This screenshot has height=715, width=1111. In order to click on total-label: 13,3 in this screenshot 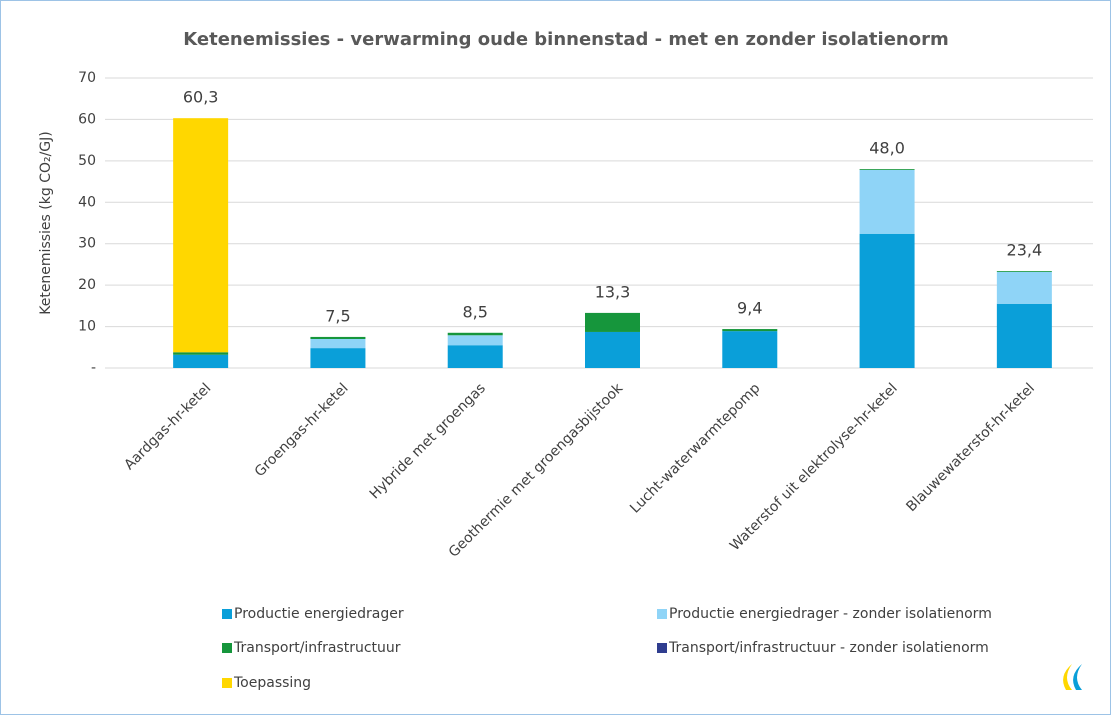, I will do `click(613, 291)`.